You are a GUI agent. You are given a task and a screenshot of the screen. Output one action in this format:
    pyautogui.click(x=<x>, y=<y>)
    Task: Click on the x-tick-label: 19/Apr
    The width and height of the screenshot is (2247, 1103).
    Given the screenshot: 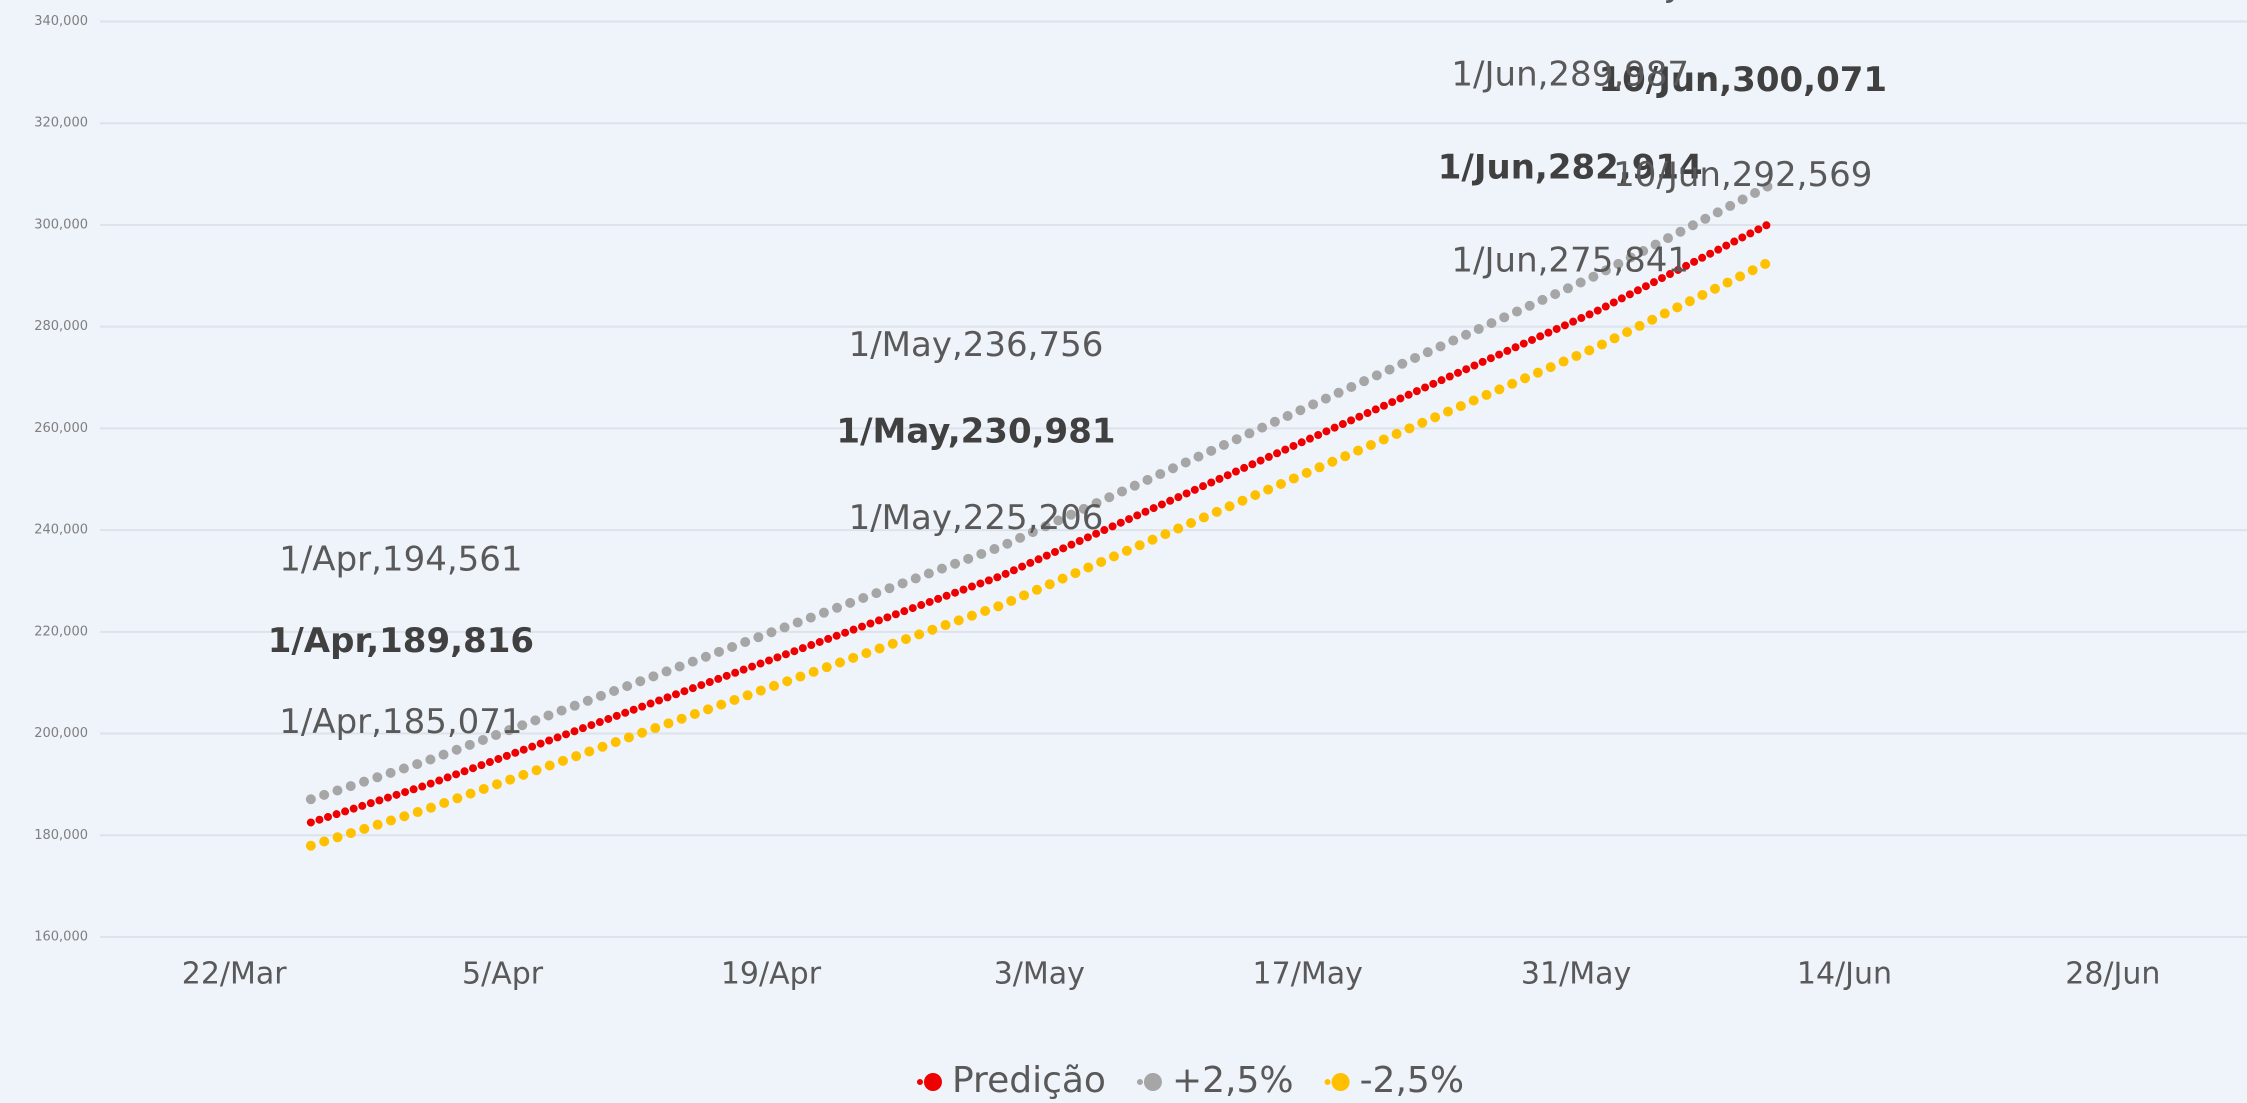 What is the action you would take?
    pyautogui.click(x=771, y=974)
    